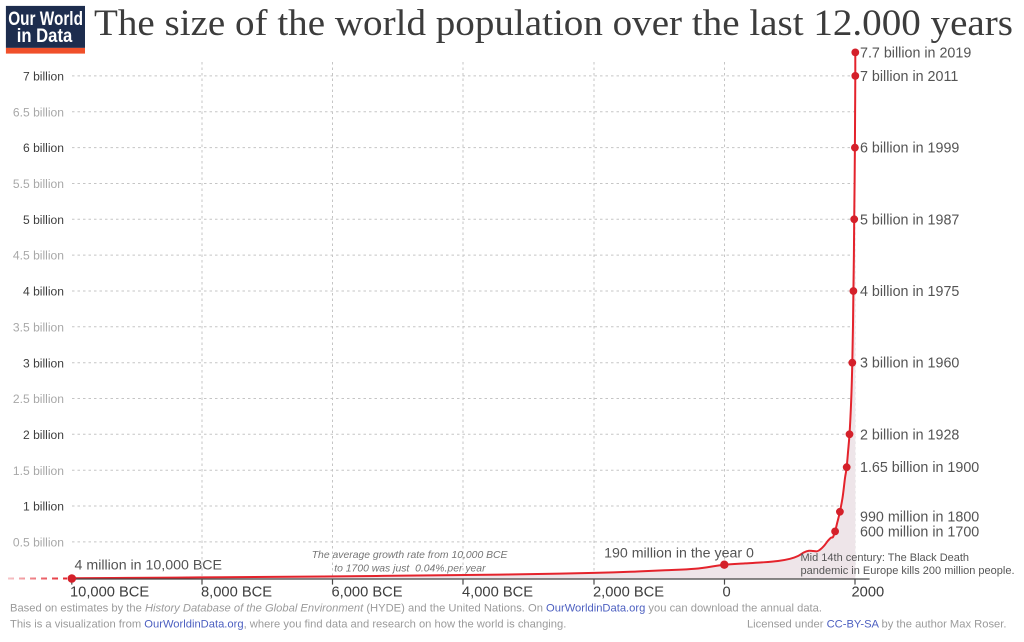 The width and height of the screenshot is (1024, 642). What do you see at coordinates (43, 220) in the screenshot?
I see `svg-text: 5 billion` at bounding box center [43, 220].